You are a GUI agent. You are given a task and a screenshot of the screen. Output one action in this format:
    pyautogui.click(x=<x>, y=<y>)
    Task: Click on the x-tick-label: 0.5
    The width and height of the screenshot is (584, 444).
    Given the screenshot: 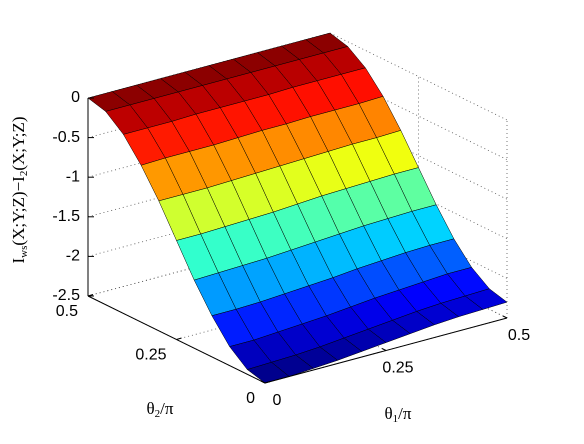 What is the action you would take?
    pyautogui.click(x=519, y=335)
    